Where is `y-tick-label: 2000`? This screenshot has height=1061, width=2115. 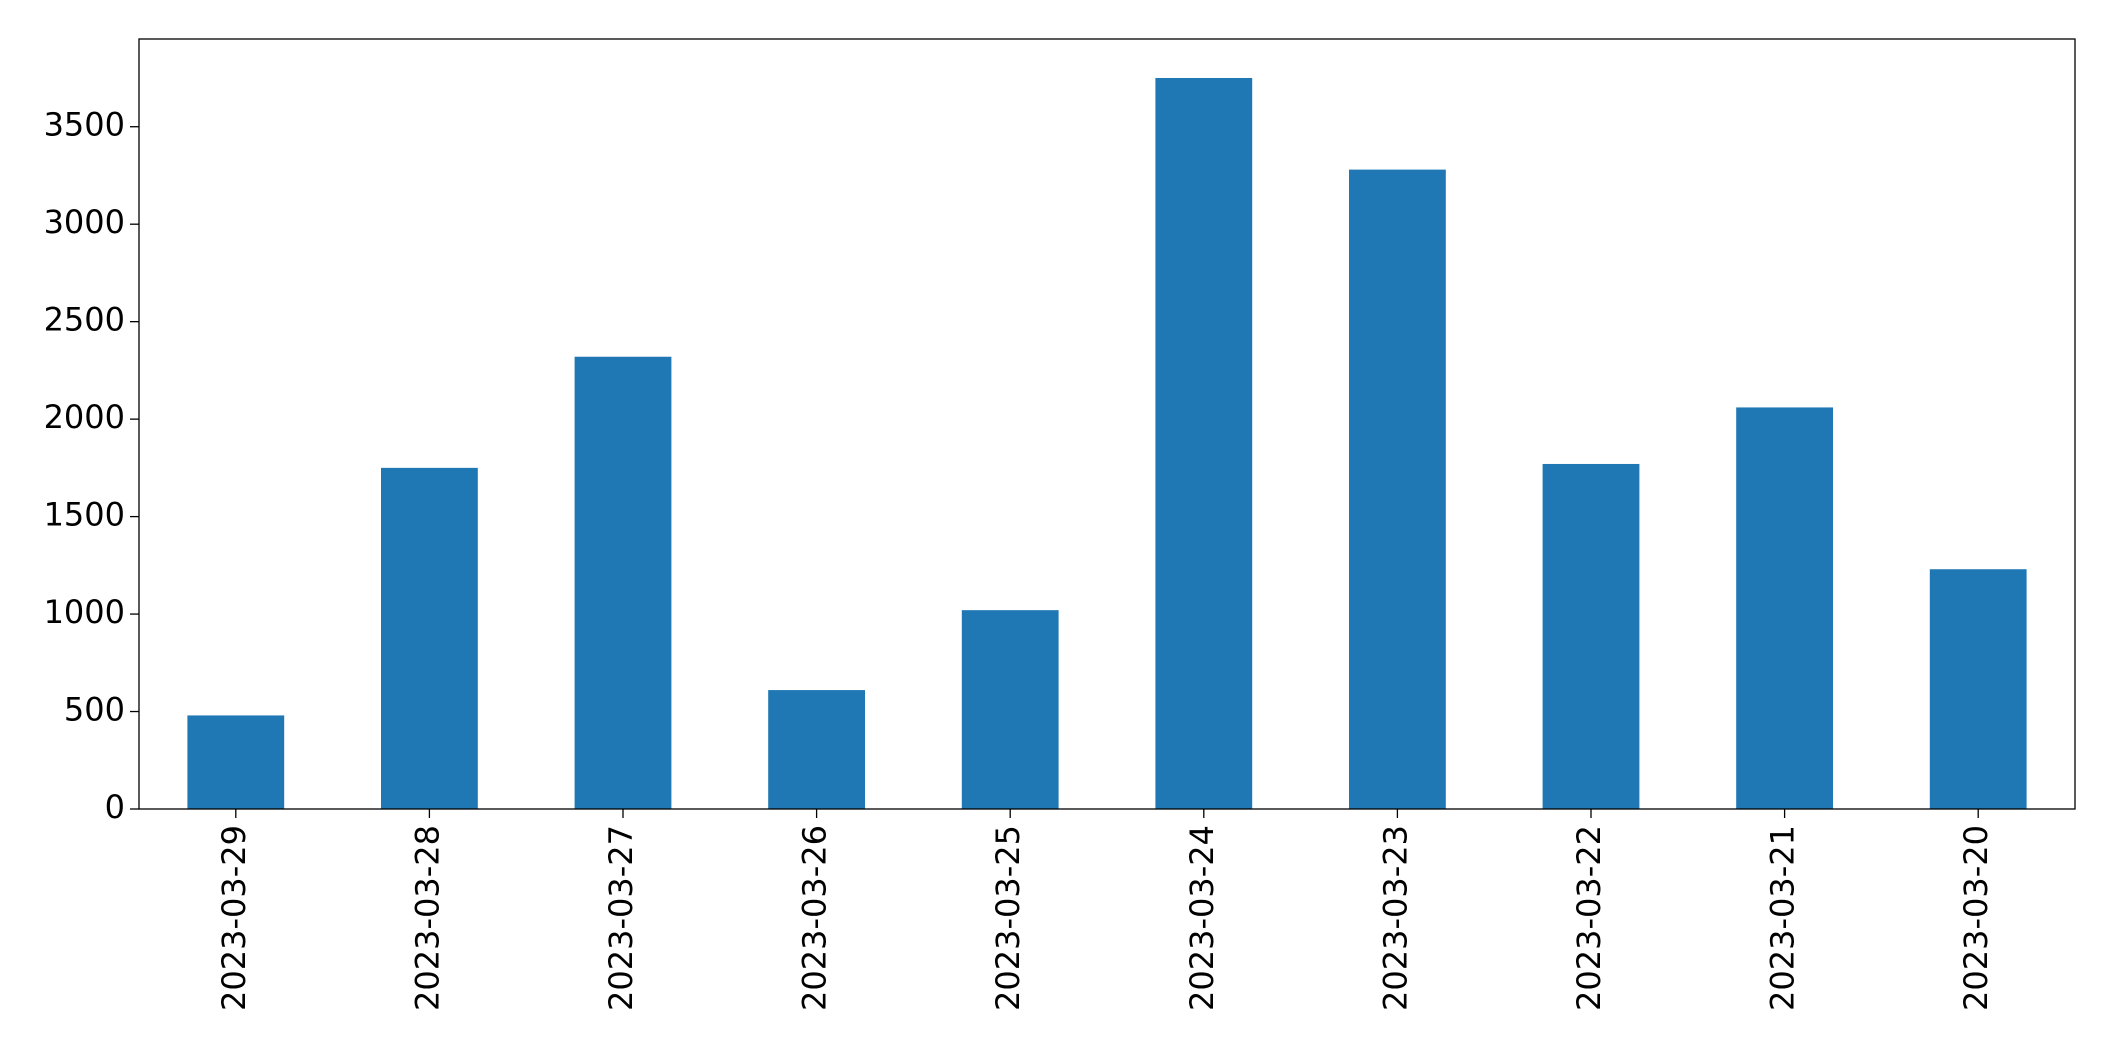
y-tick-label: 2000 is located at coordinates (84, 417).